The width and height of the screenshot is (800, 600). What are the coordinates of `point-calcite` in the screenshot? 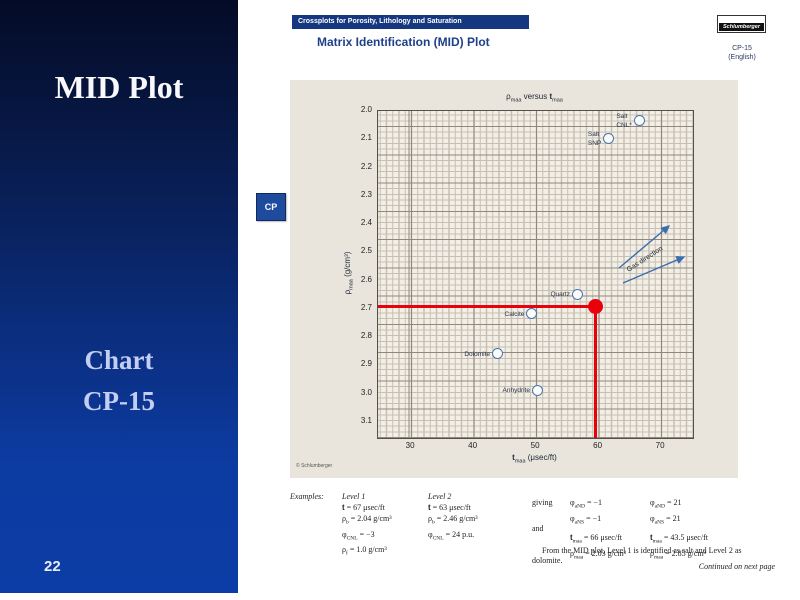 It's located at (532, 314).